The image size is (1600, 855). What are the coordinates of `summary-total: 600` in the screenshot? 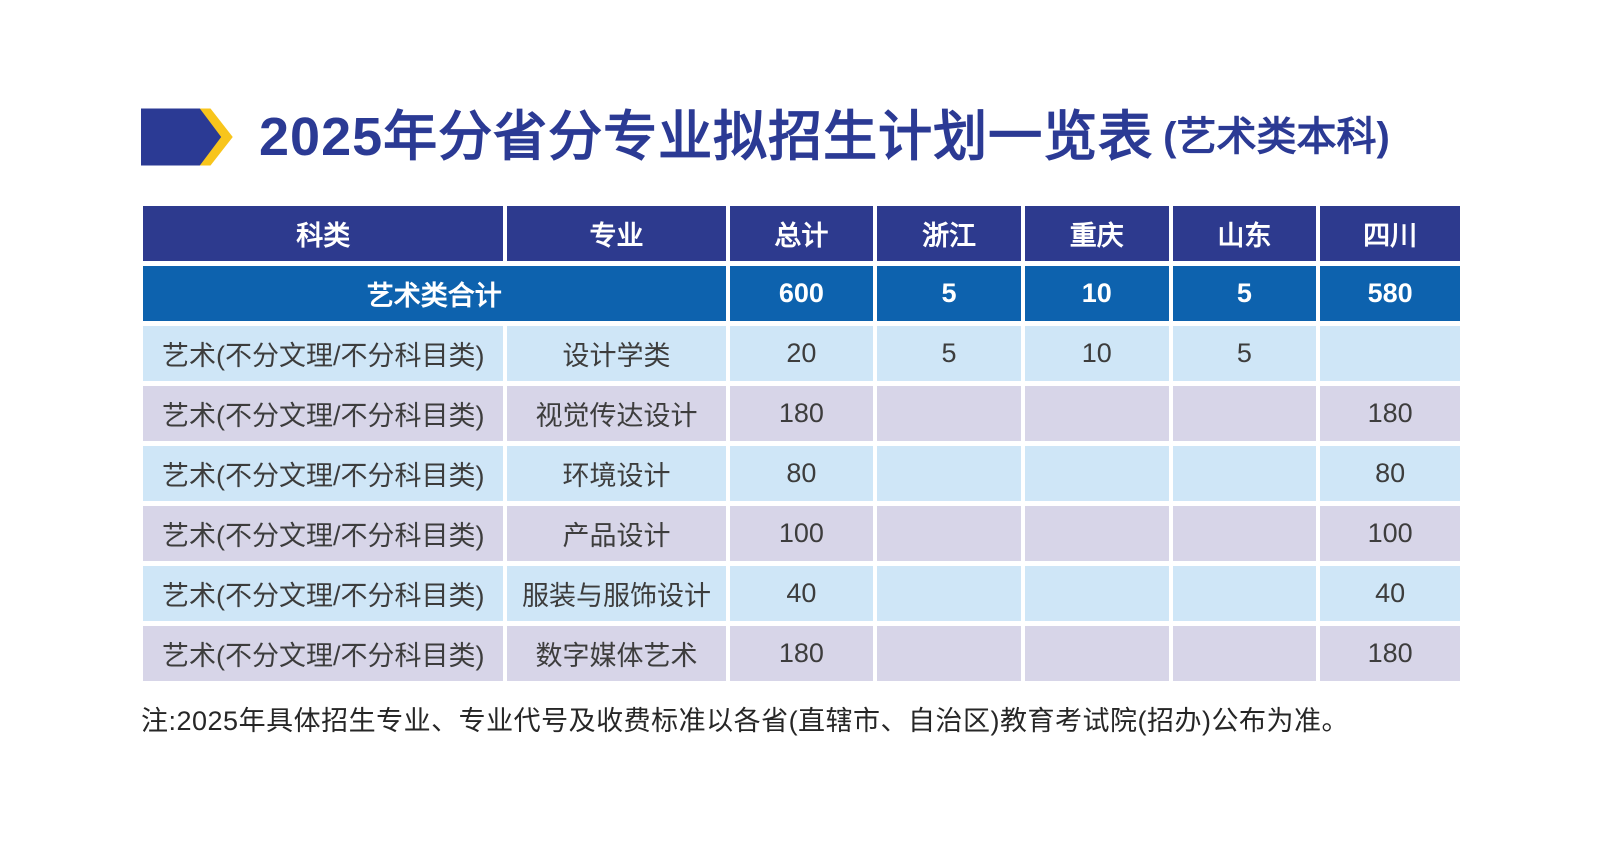 It's located at (801, 293).